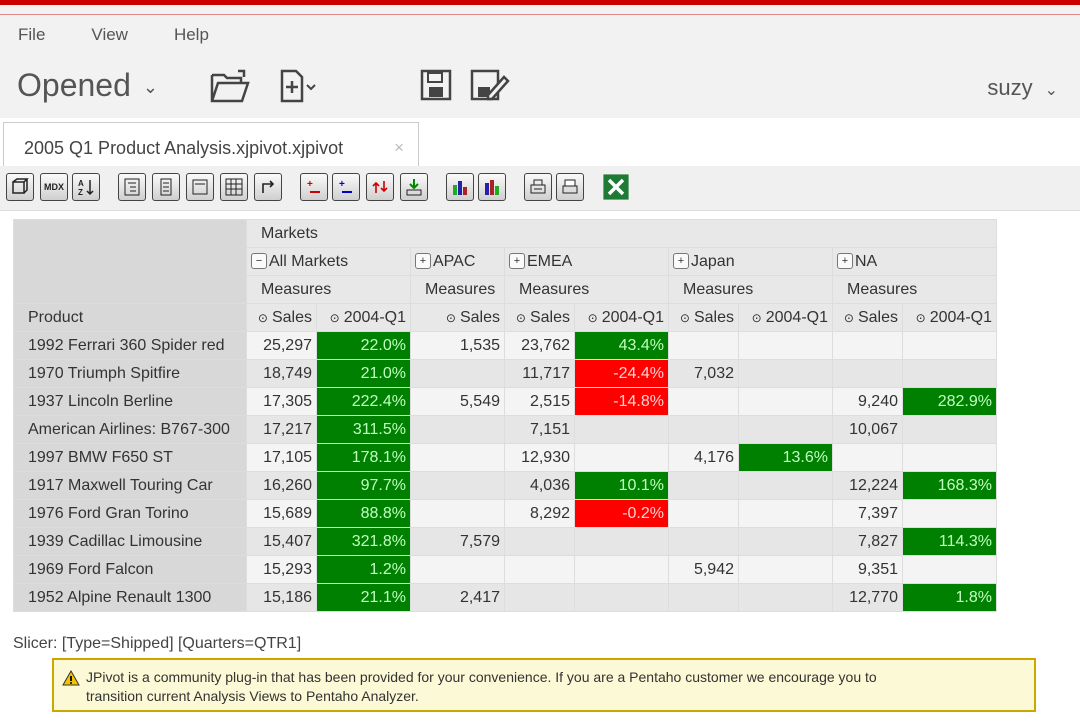 This screenshot has width=1080, height=726. Describe the element at coordinates (570, 187) in the screenshot. I see `print-pdf-icon` at that location.